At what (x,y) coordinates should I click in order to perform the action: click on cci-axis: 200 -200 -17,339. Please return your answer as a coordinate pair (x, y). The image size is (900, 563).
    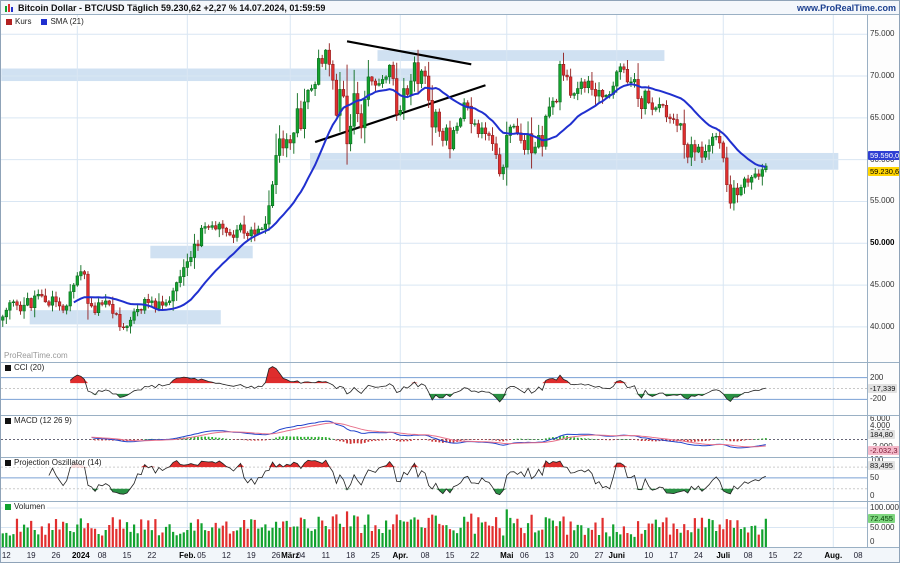
    Looking at the image, I should click on (883, 388).